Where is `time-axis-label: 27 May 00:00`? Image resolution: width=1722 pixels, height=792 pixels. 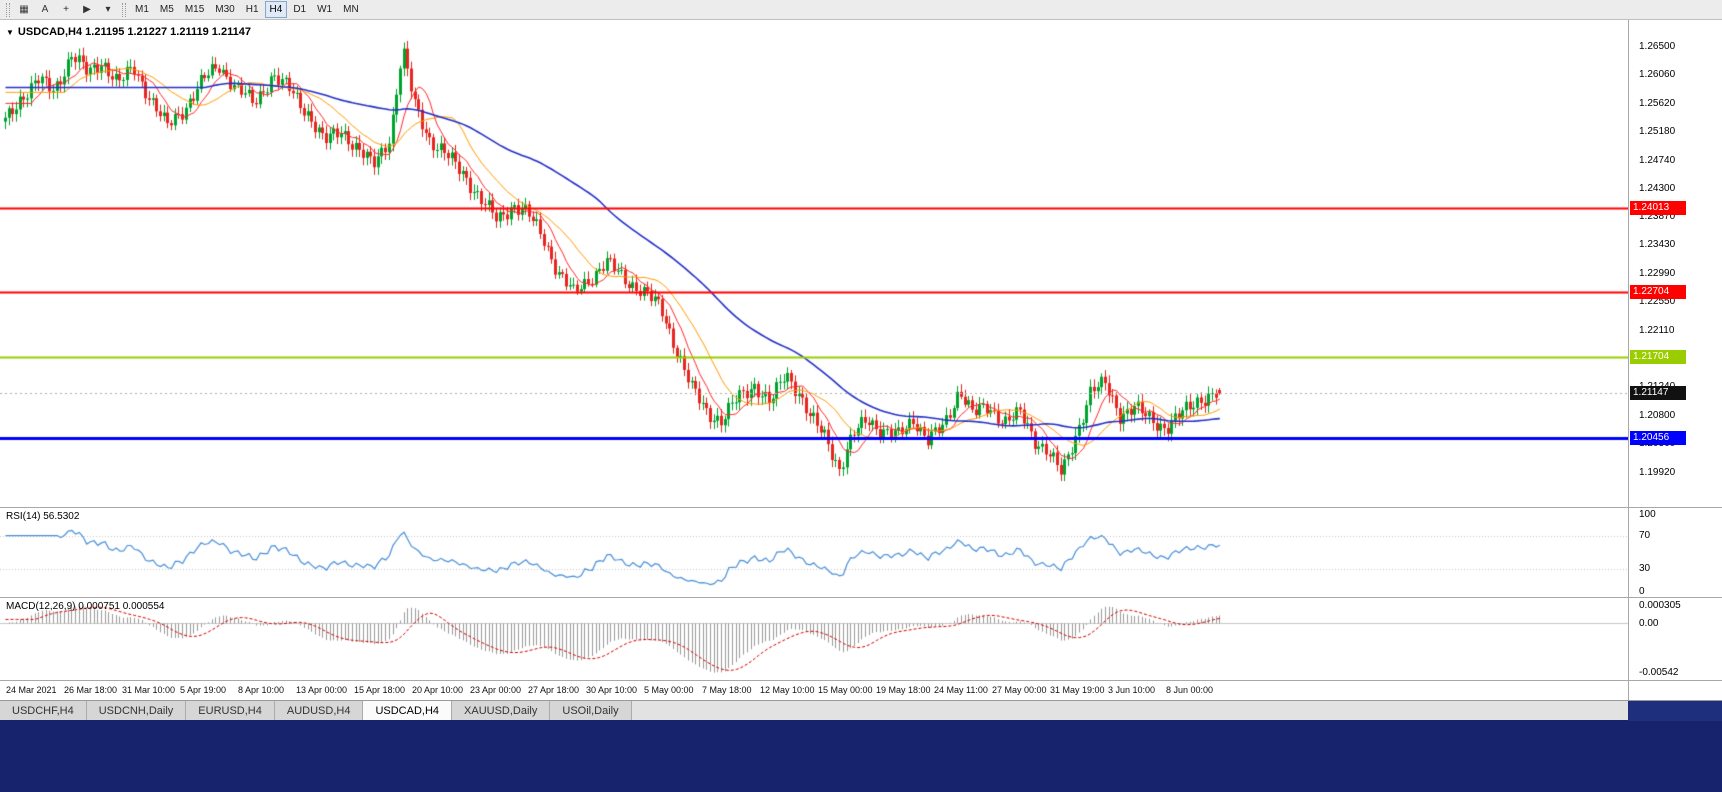
time-axis-label: 27 May 00:00 is located at coordinates (1019, 690).